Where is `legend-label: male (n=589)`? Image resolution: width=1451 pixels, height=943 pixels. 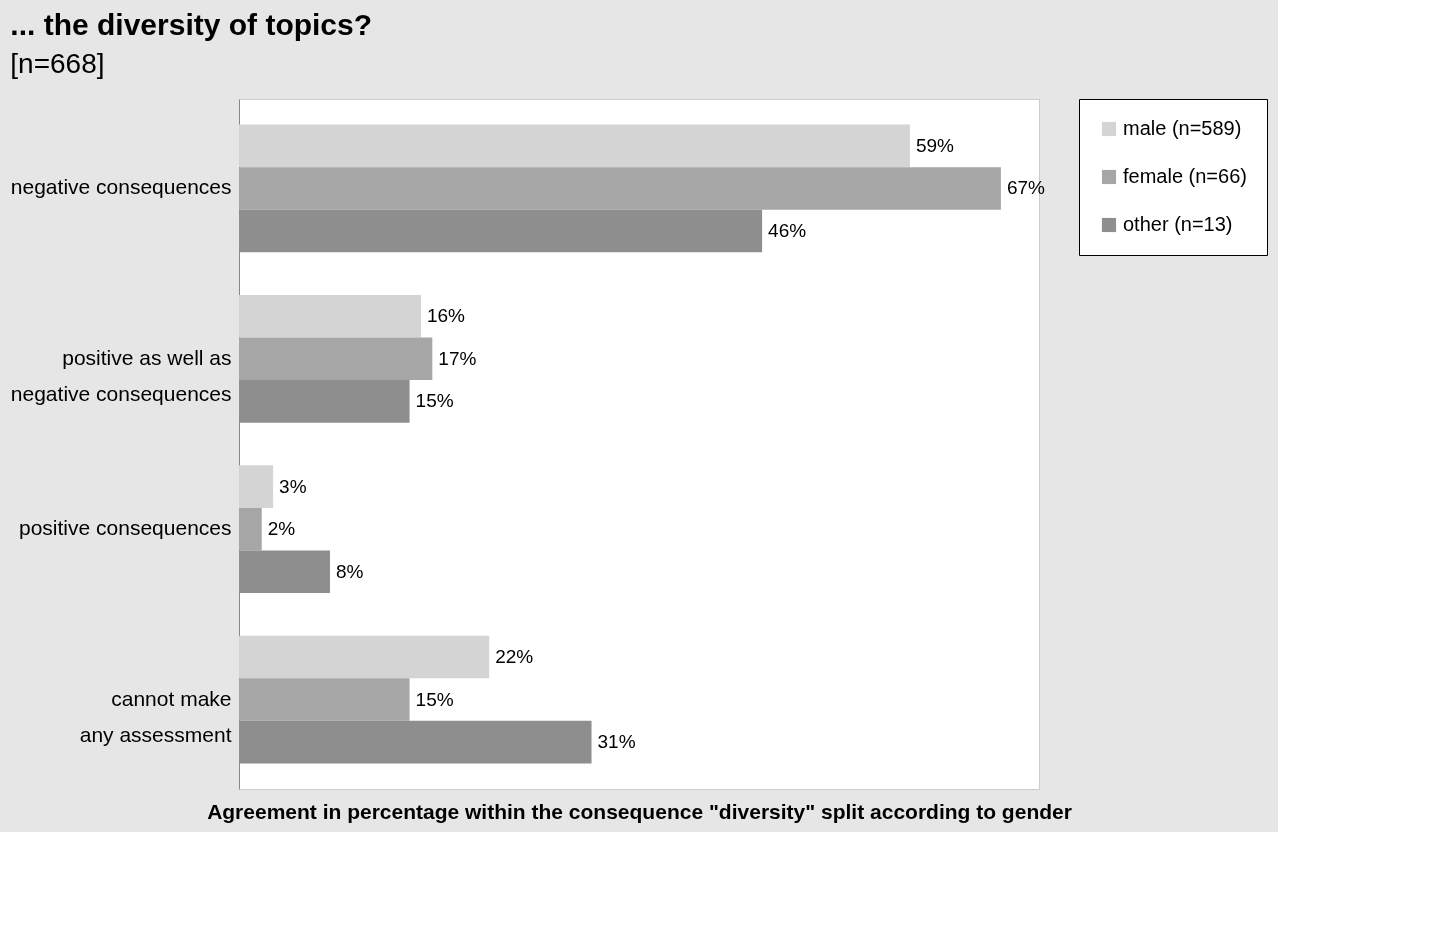
legend-label: male (n=589) is located at coordinates (1182, 128).